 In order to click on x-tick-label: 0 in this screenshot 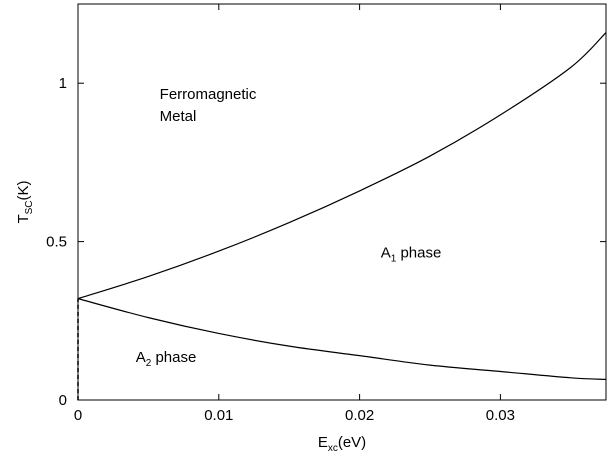, I will do `click(78, 415)`.